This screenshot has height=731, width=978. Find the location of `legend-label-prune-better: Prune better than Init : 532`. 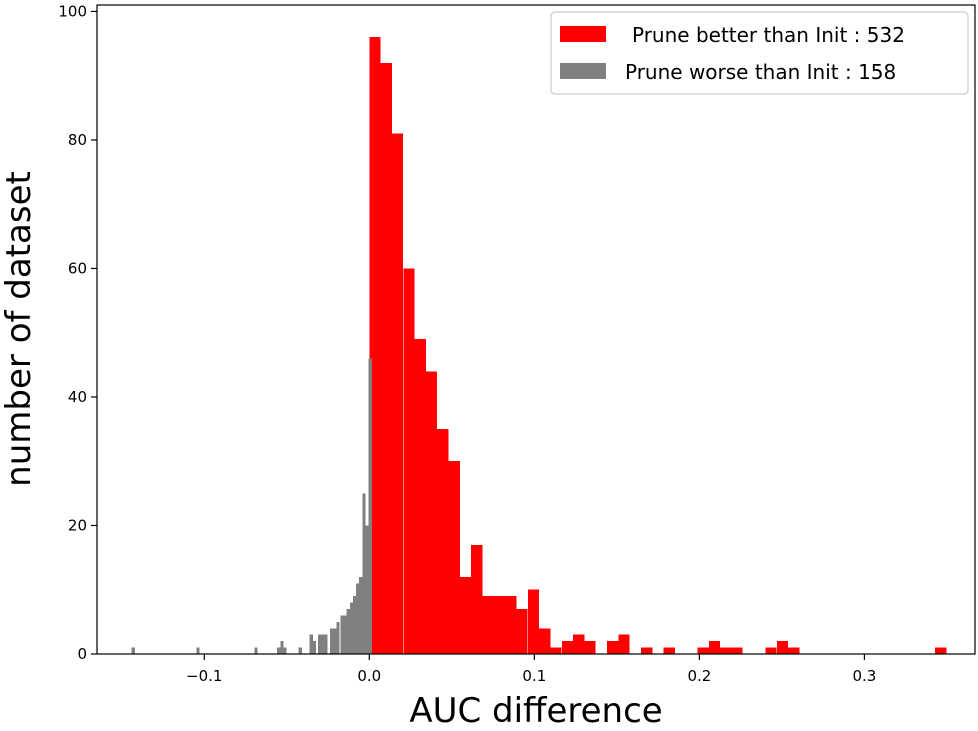

legend-label-prune-better: Prune better than Init : 532 is located at coordinates (768, 35).